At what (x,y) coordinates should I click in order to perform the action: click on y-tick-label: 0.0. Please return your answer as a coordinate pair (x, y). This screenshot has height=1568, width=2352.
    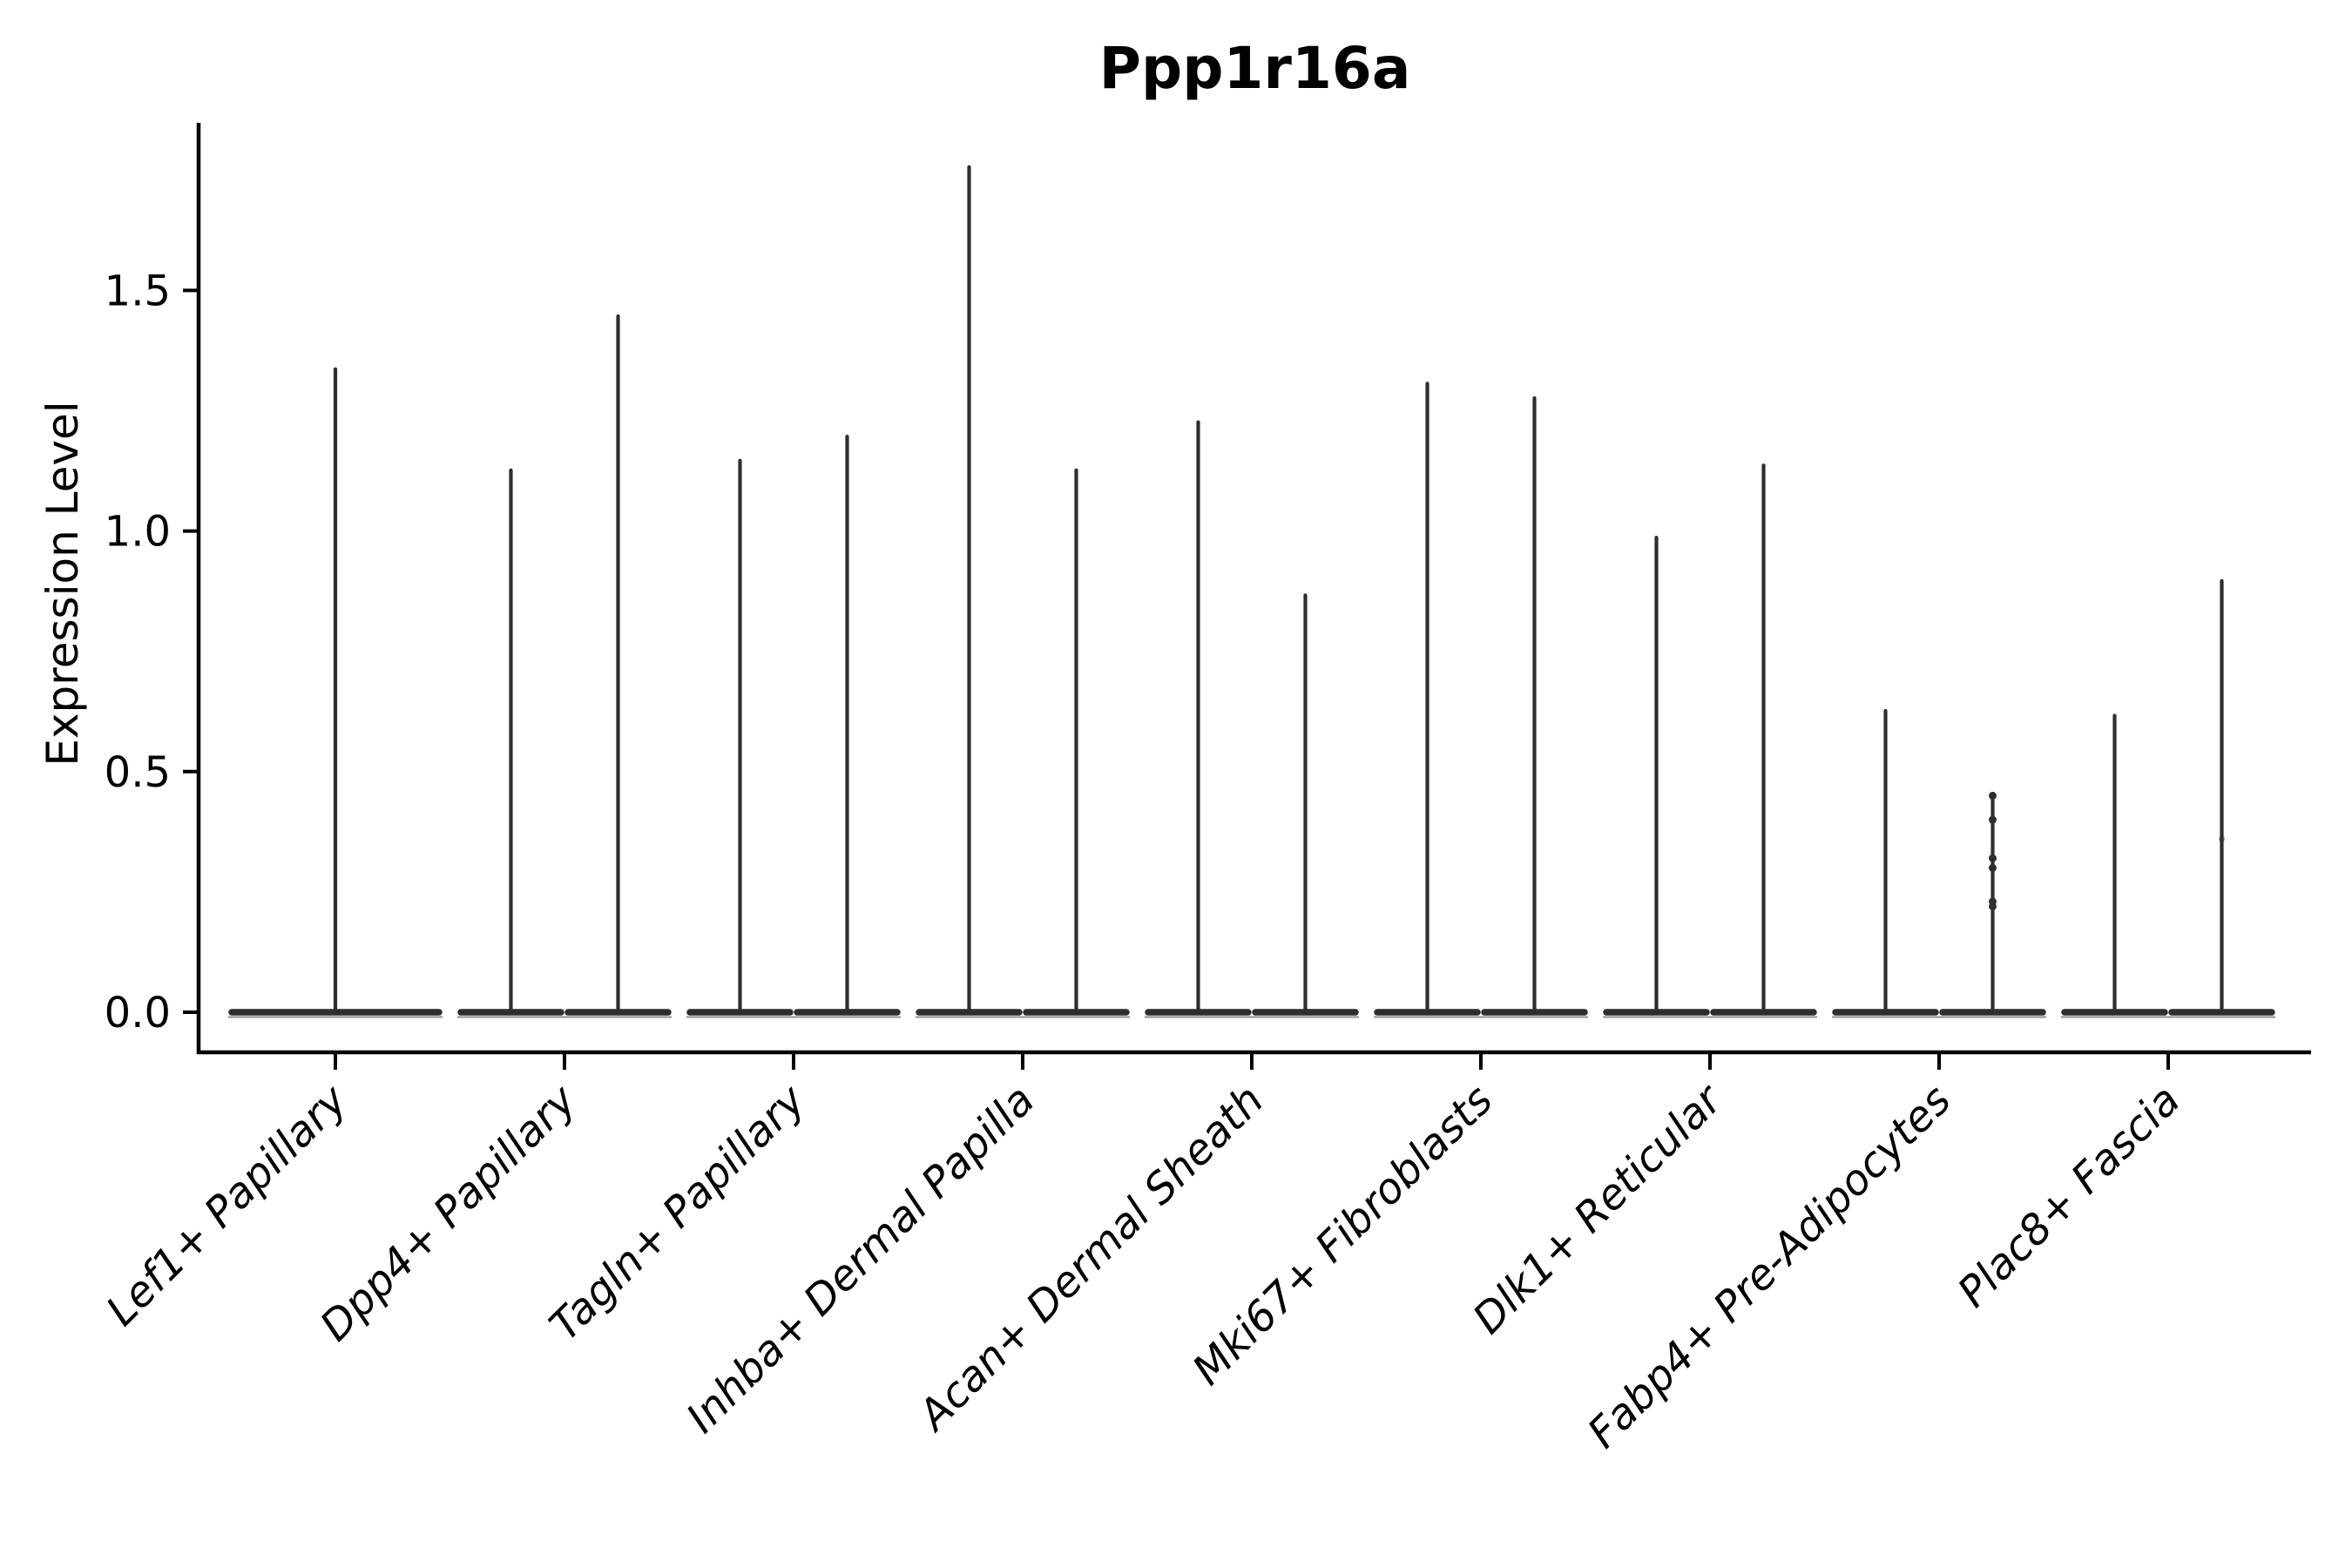
    Looking at the image, I should click on (138, 1013).